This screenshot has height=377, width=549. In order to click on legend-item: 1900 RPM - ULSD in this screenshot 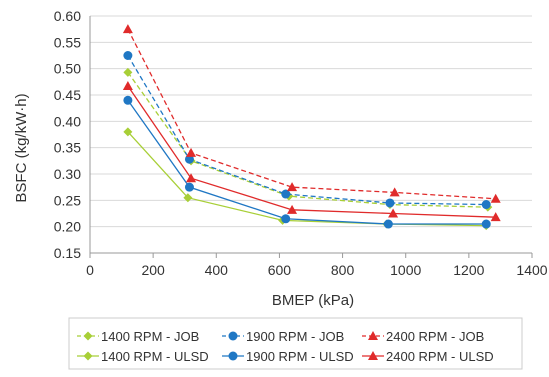, I will do `click(288, 356)`.